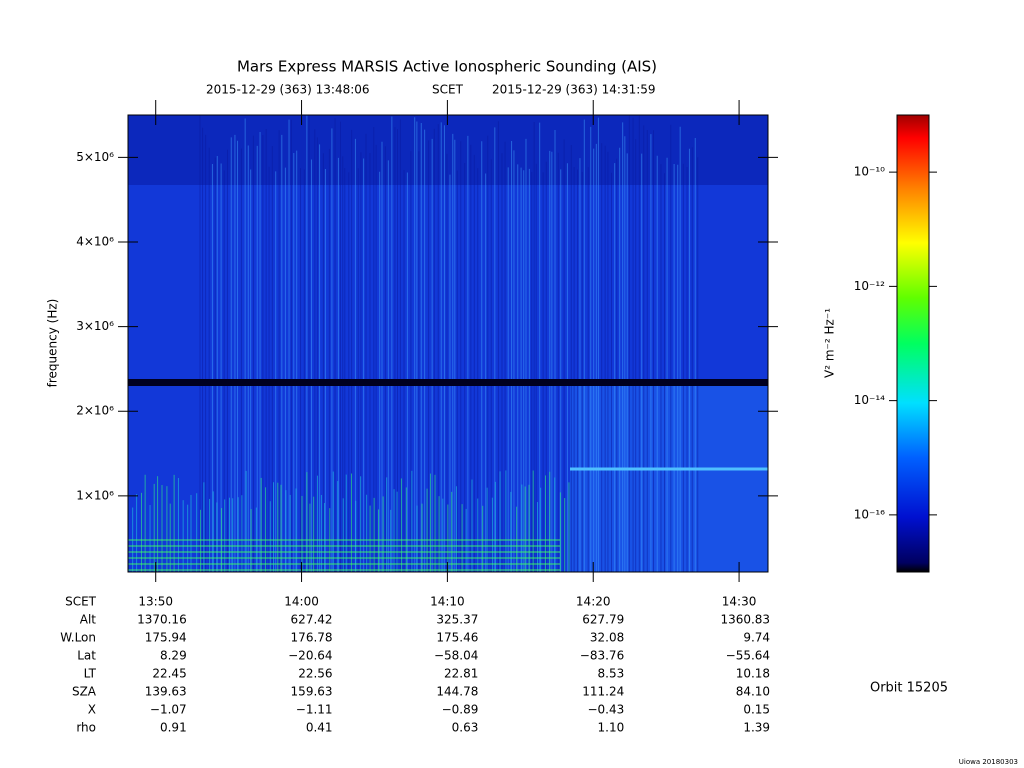 This screenshot has height=768, width=1024. Describe the element at coordinates (81, 602) in the screenshot. I see `ephemeris-row-label: SCET` at that location.